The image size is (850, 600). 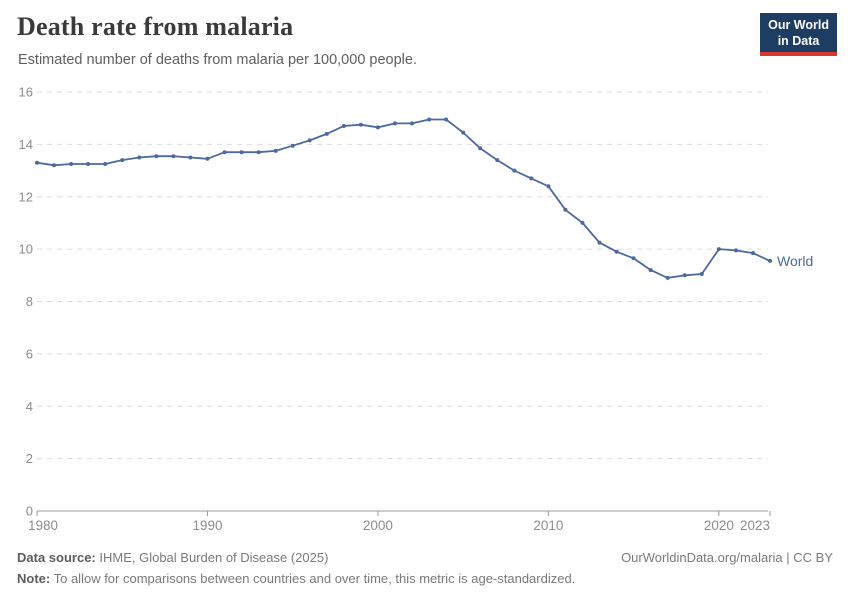 I want to click on y-axis-label: 8, so click(x=29, y=301).